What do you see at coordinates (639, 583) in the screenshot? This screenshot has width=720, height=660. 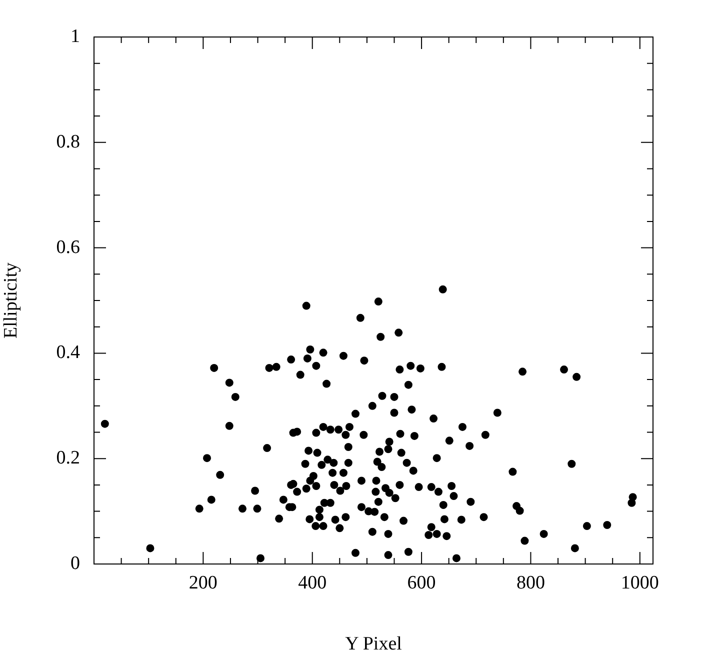 I see `x-tick-label: 1000` at bounding box center [639, 583].